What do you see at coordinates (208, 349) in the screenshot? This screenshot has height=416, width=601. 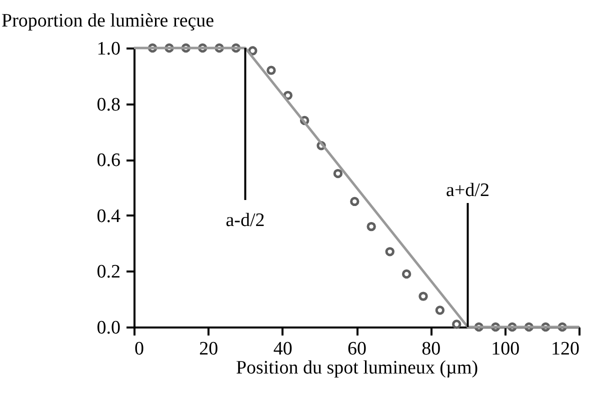 I see `x-tick-label: 20` at bounding box center [208, 349].